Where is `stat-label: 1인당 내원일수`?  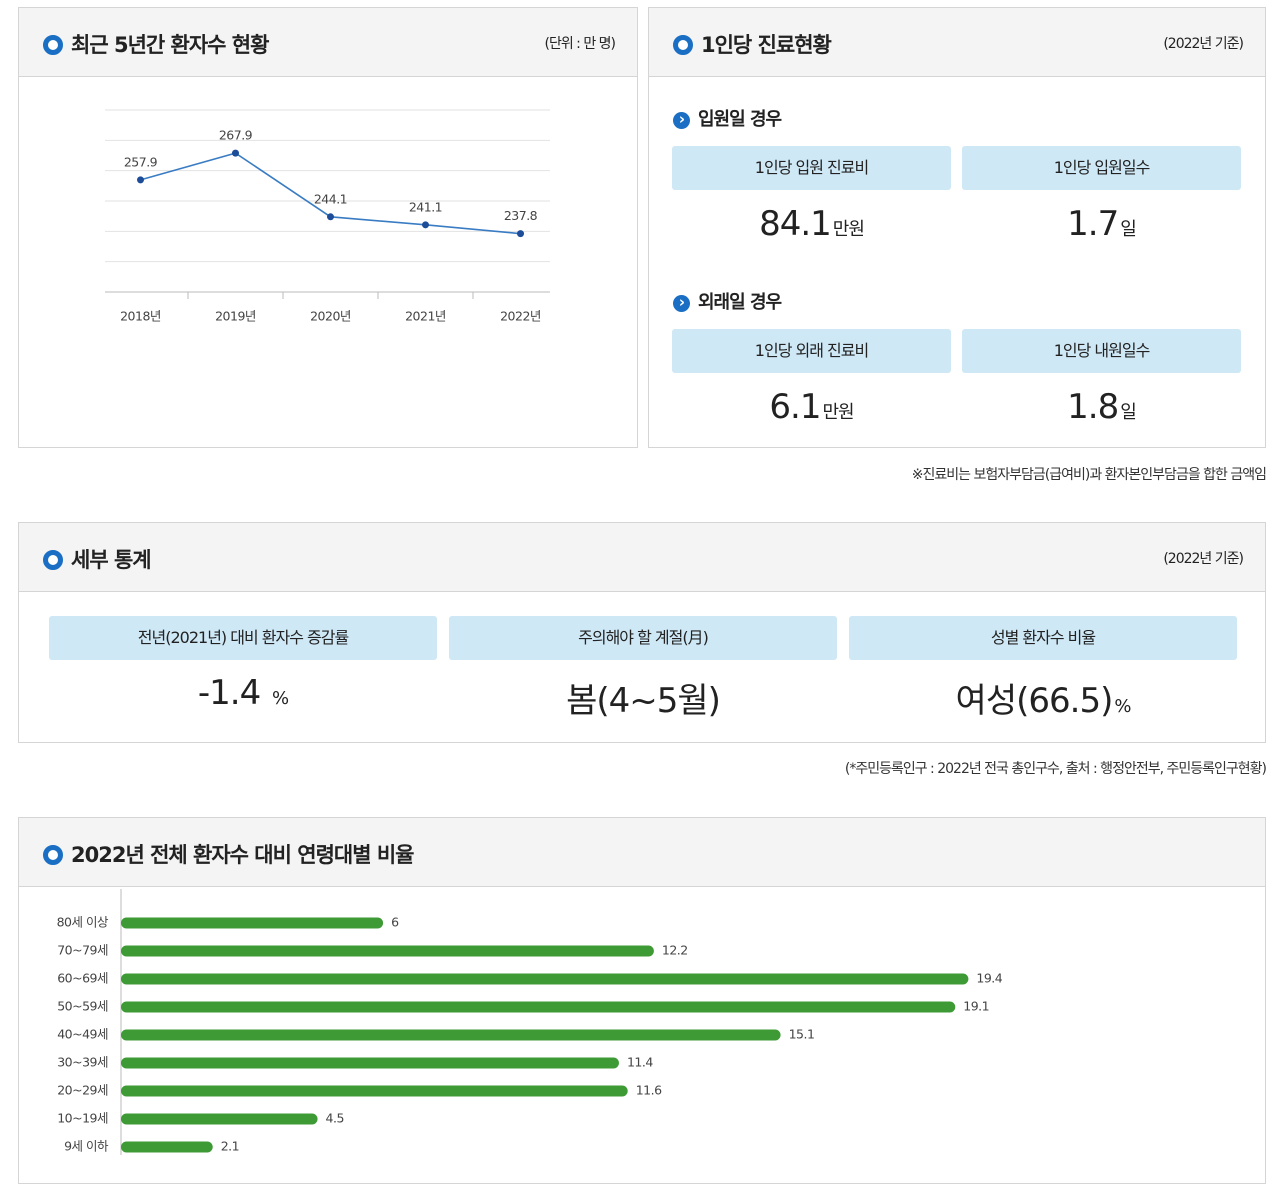
stat-label: 1인당 내원일수 is located at coordinates (1101, 351).